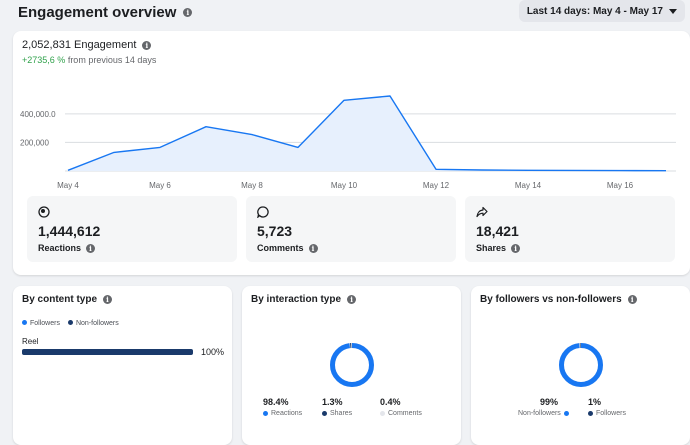 The width and height of the screenshot is (690, 445). I want to click on interaction-donut, so click(352, 365).